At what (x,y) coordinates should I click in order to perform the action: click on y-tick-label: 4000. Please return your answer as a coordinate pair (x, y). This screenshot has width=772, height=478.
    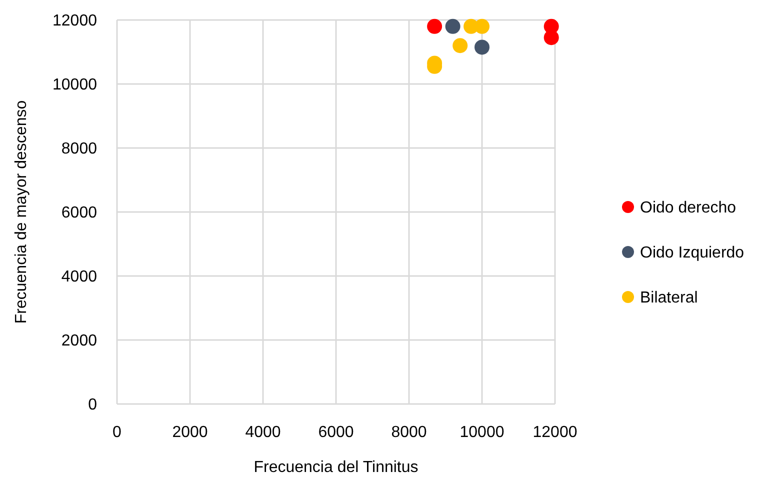
    Looking at the image, I should click on (79, 277).